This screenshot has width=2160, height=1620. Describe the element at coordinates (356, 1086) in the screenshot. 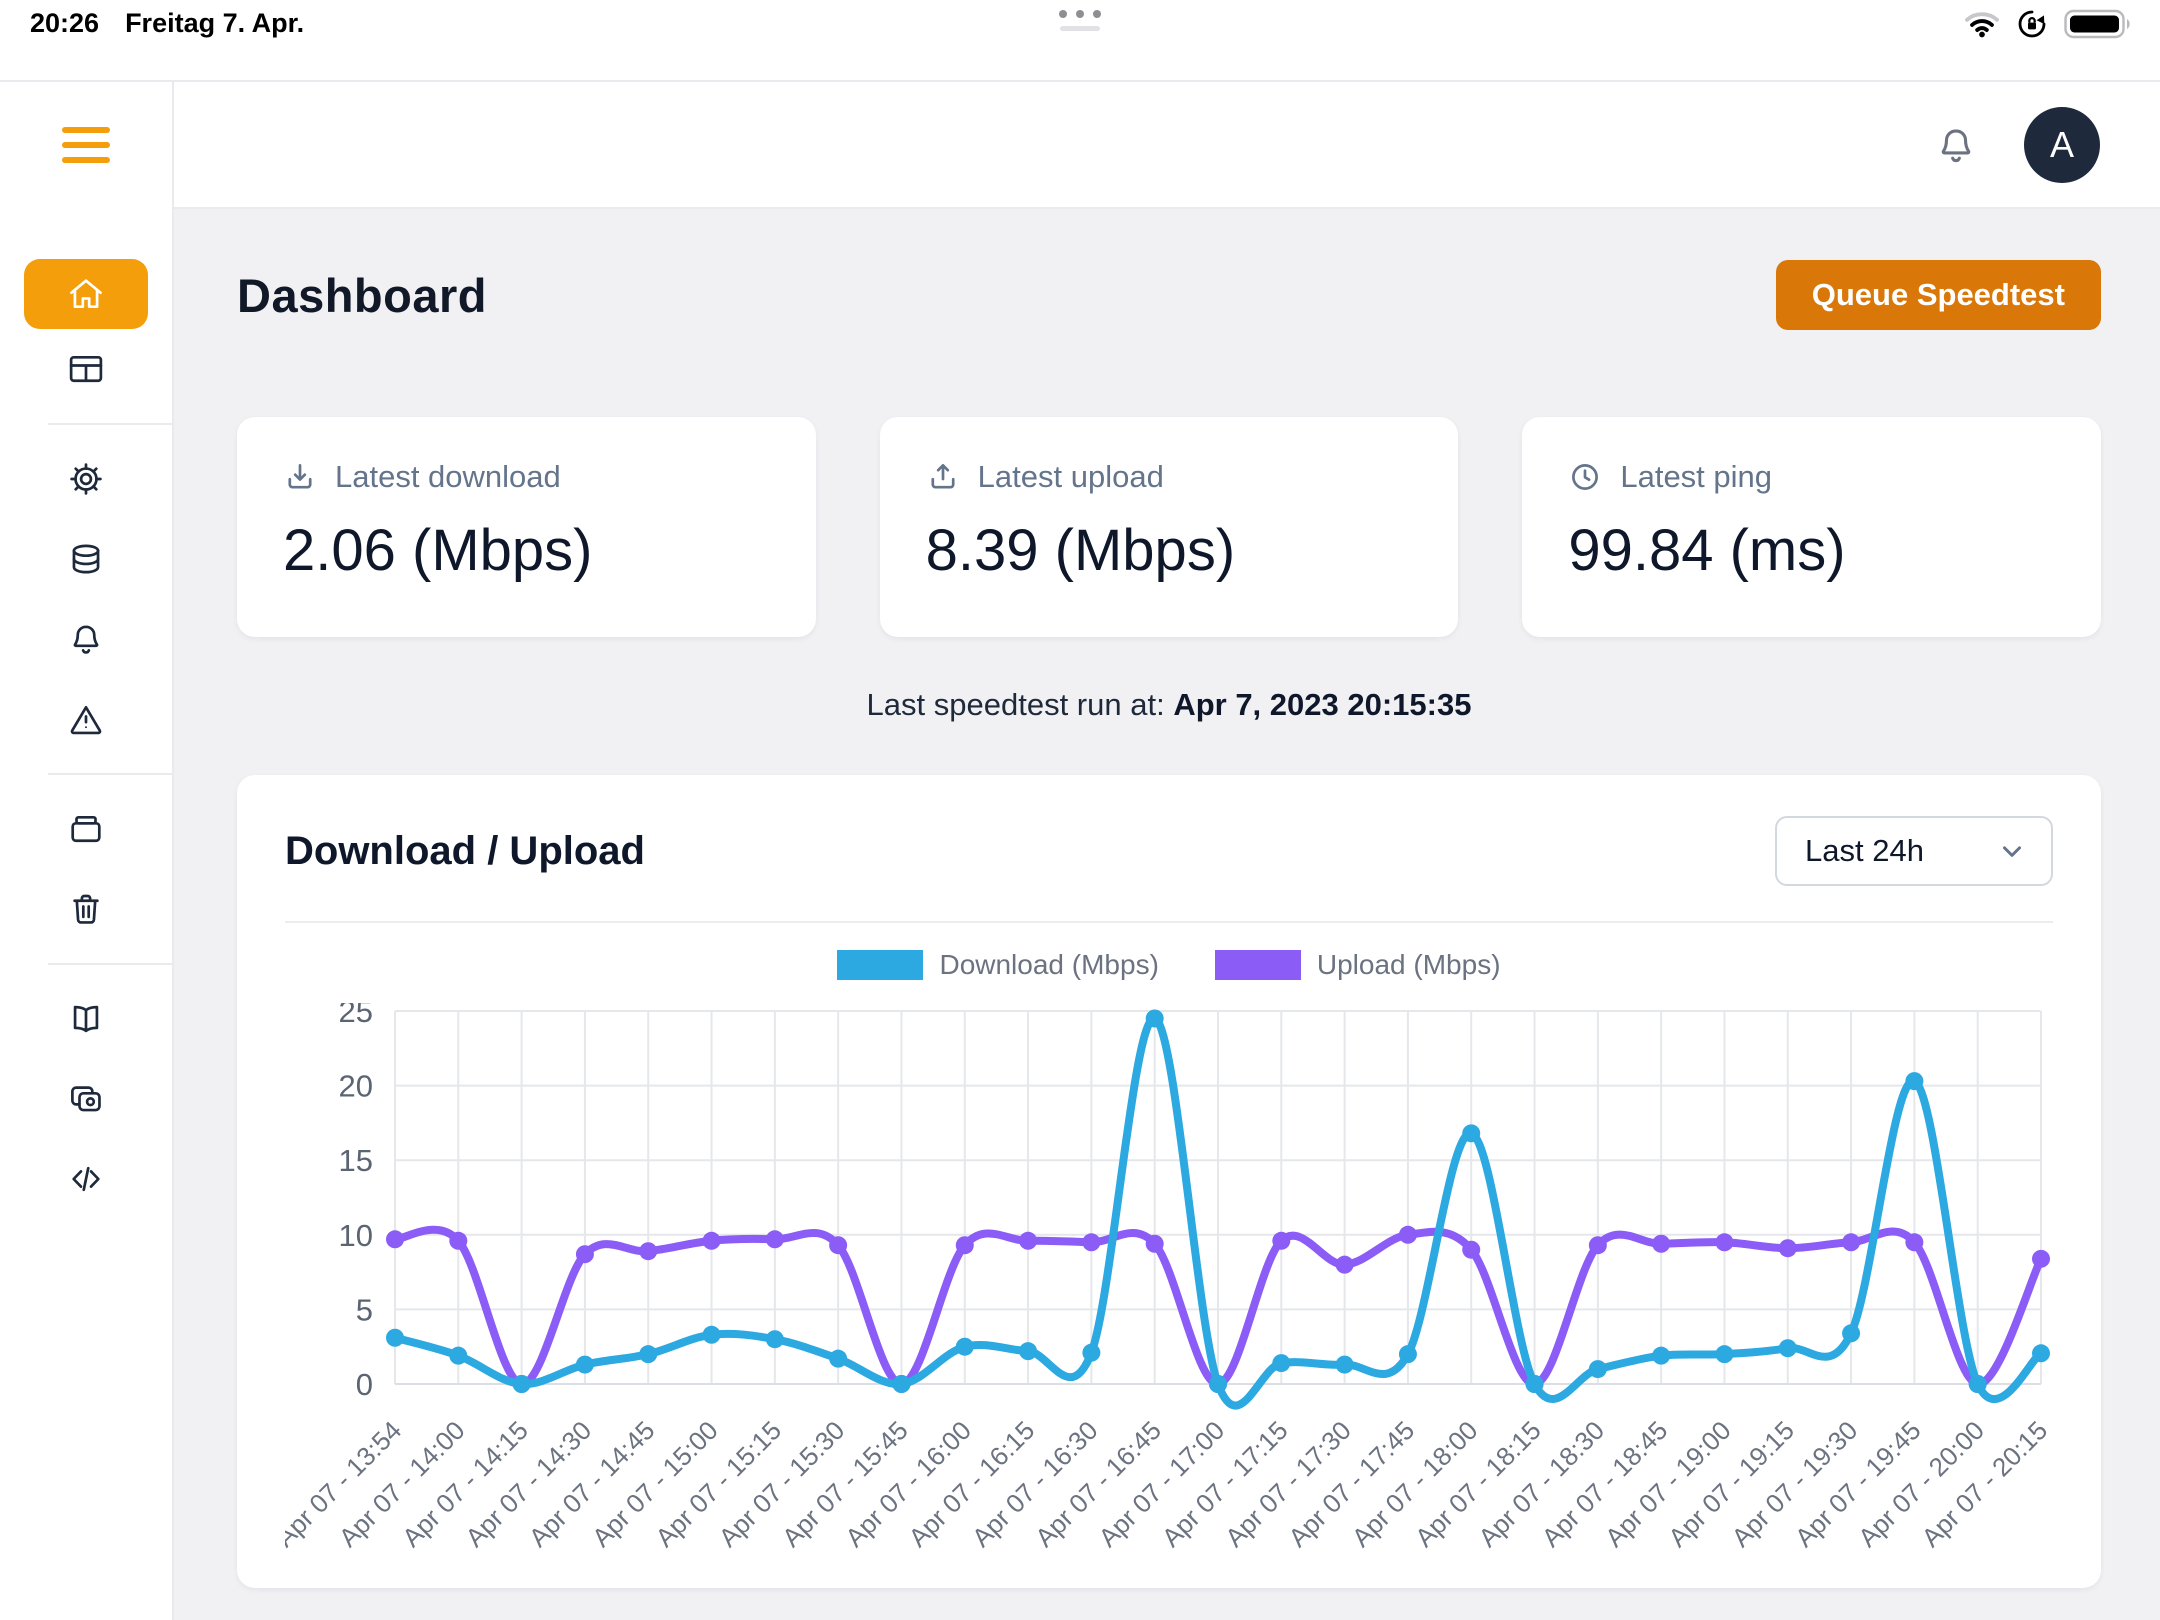

I see `svg-text: 20` at that location.